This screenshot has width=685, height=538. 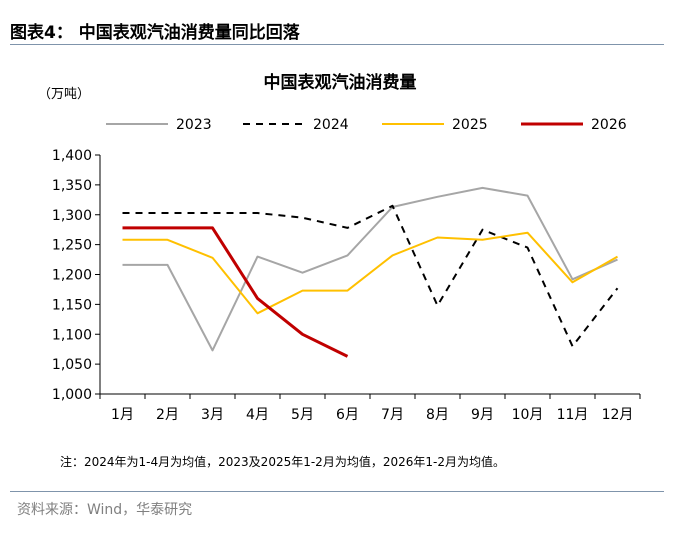 What do you see at coordinates (72, 216) in the screenshot?
I see `y-tick-label: 1,300` at bounding box center [72, 216].